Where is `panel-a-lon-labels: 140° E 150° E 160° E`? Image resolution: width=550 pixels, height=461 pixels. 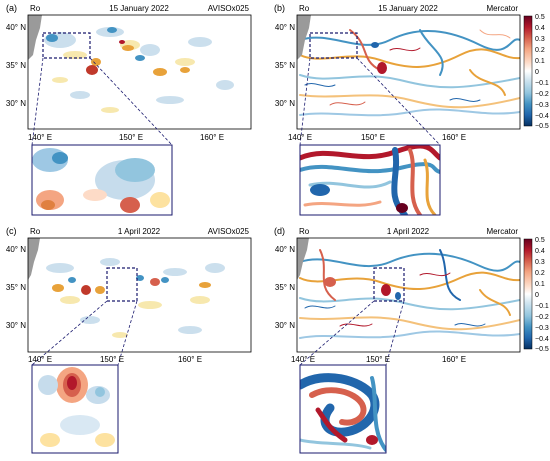 panel-a-lon-labels: 140° E 150° E 160° E is located at coordinates (126, 137).